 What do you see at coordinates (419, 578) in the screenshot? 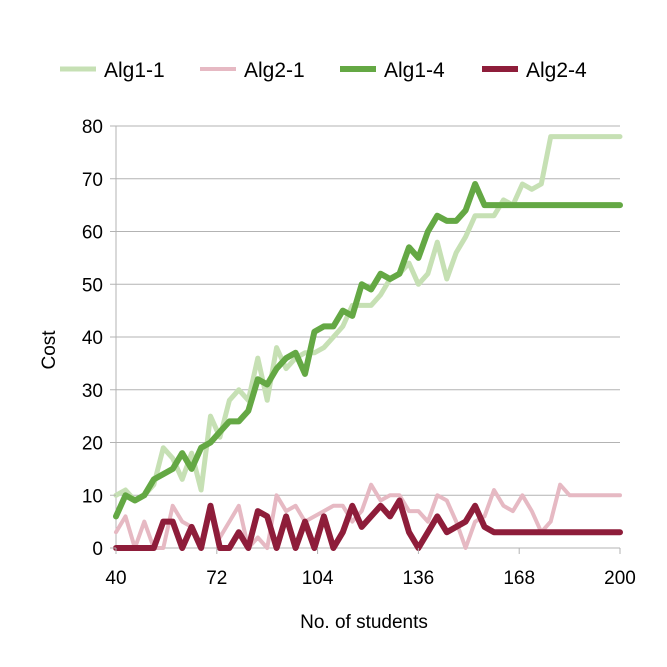
I see `x-tick-label-3: 136` at bounding box center [419, 578].